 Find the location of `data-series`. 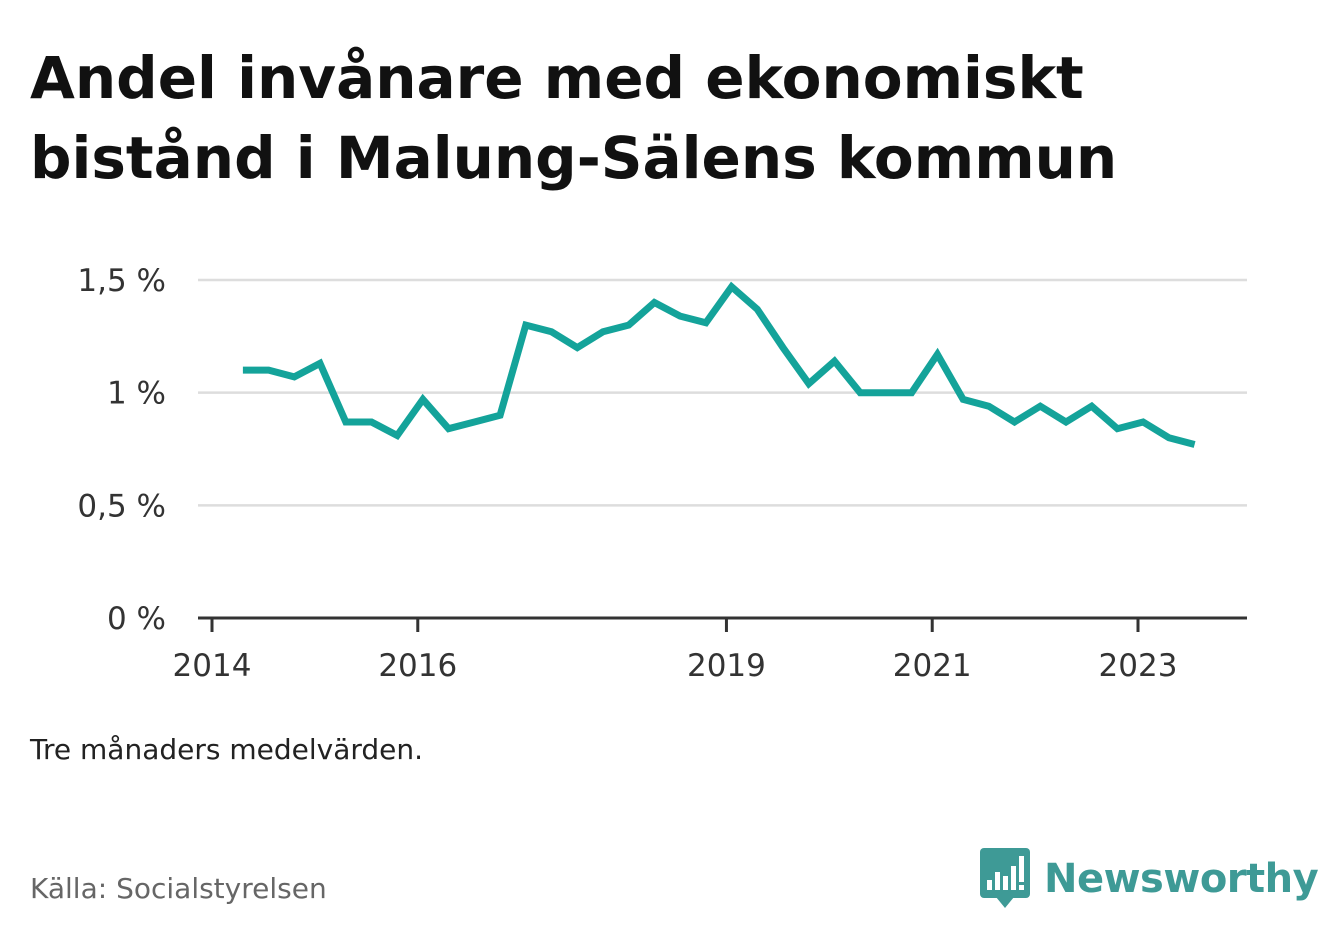

data-series is located at coordinates (719, 364).